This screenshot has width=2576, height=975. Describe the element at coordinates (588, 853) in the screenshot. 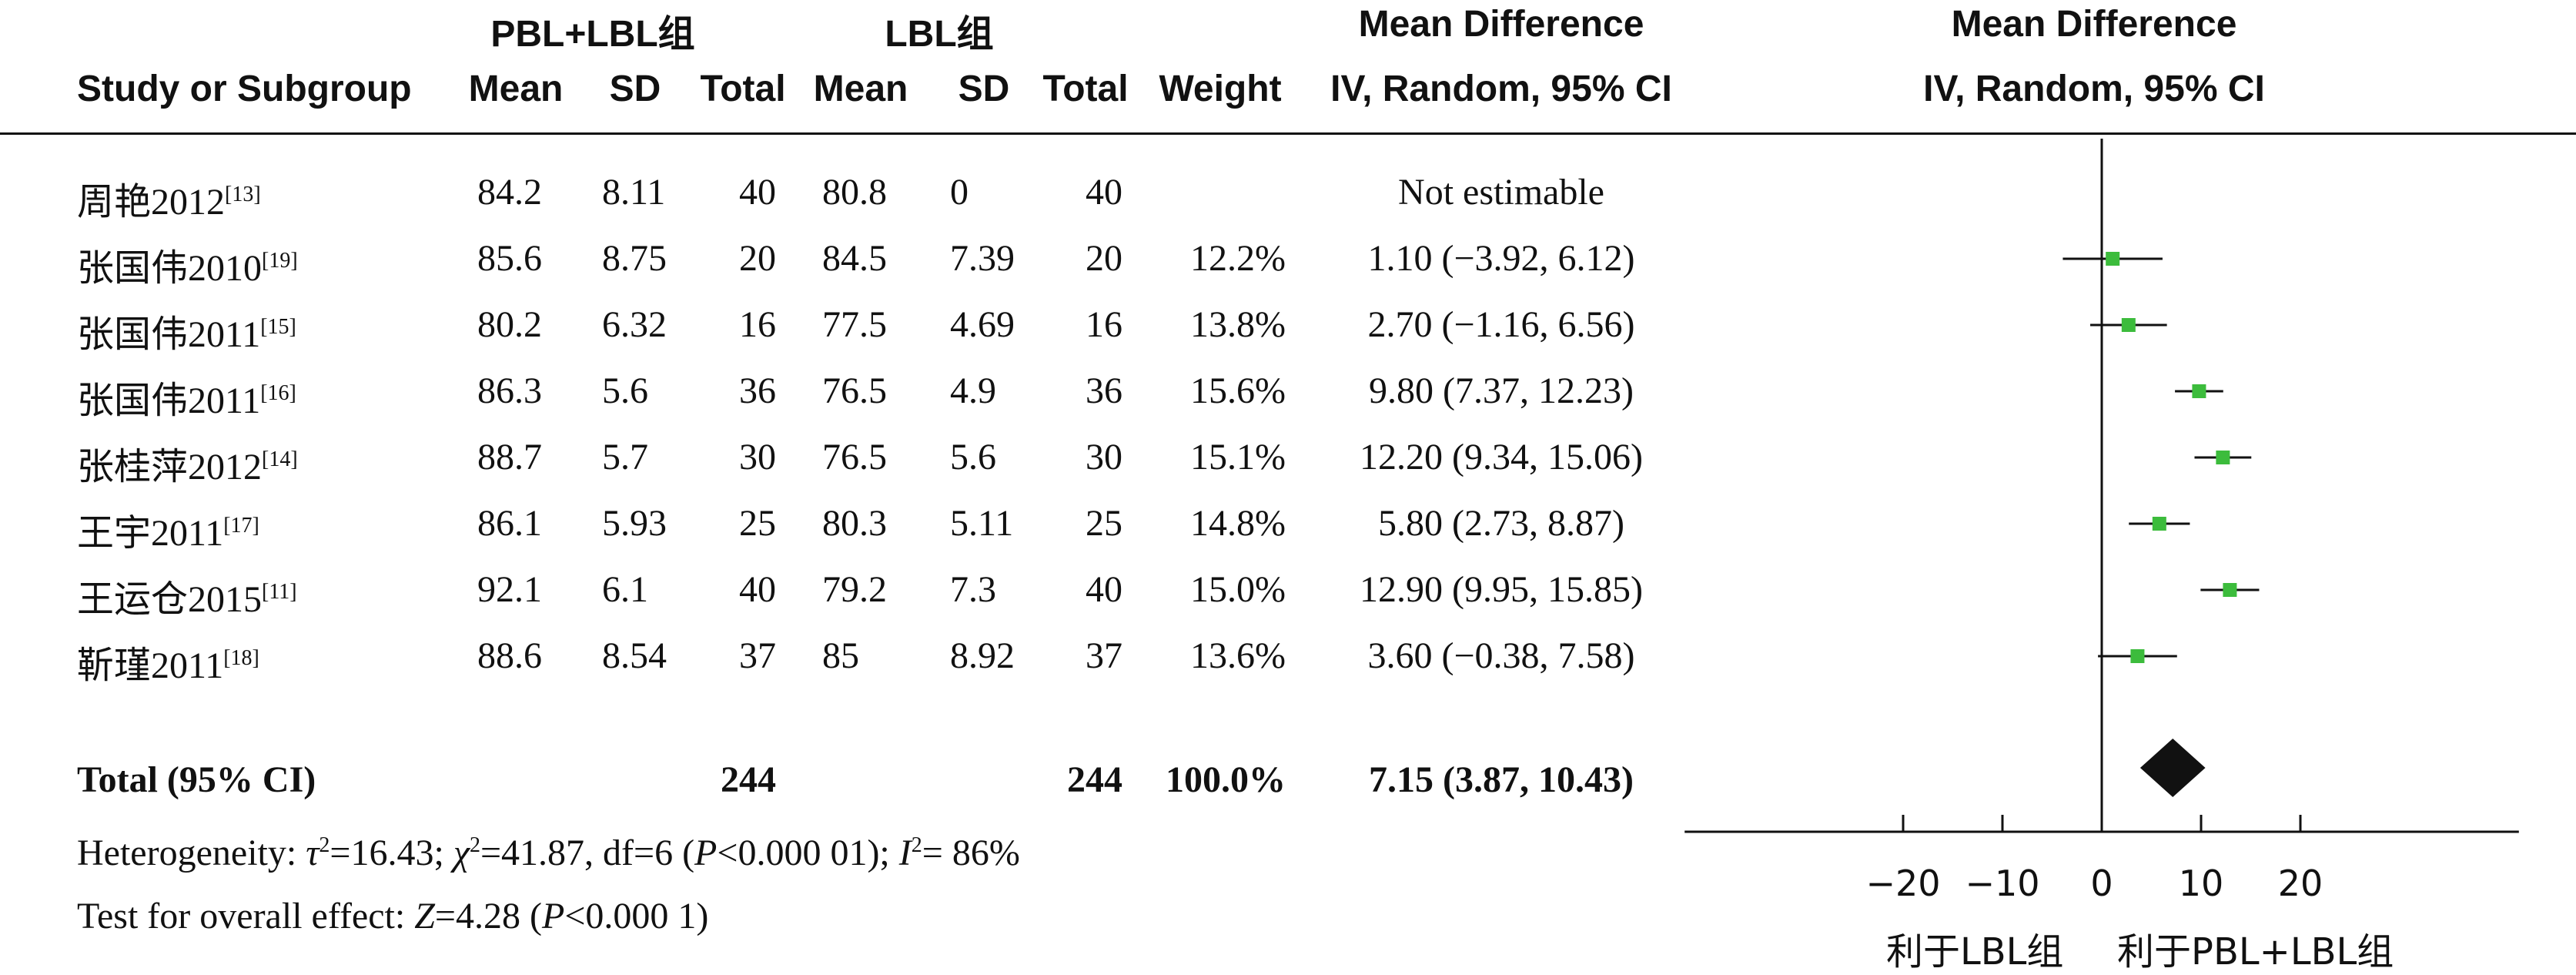

I see `chi-value: =41.87, df=6 (` at that location.